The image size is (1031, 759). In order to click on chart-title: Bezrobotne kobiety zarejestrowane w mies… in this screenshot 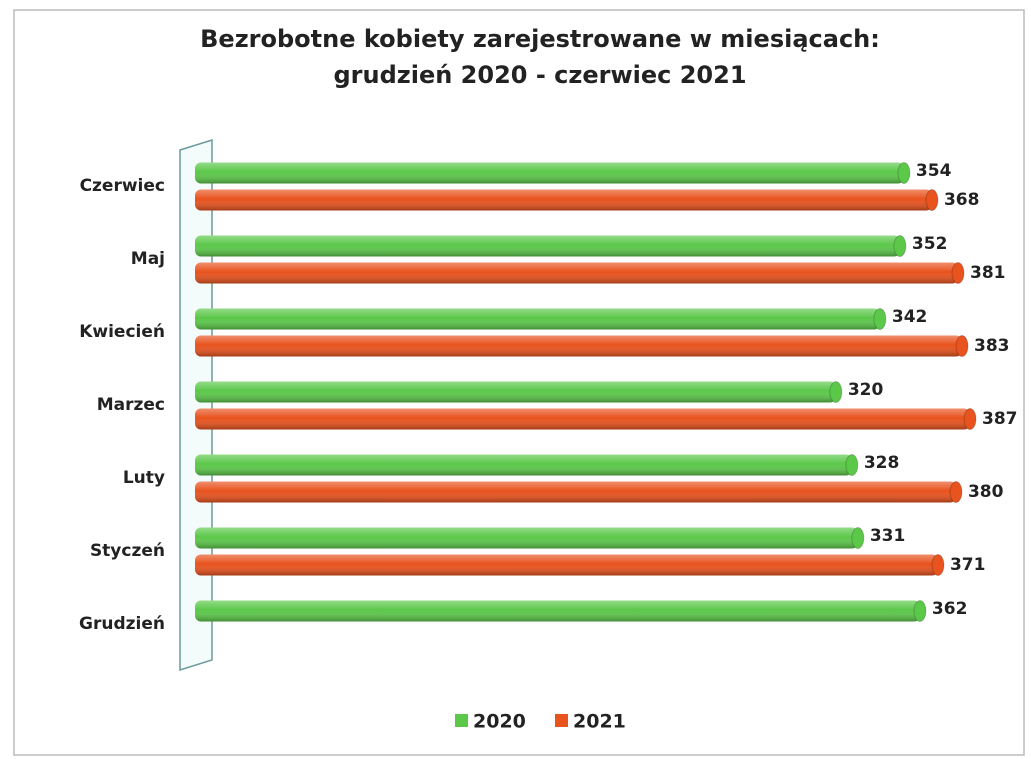, I will do `click(540, 39)`.